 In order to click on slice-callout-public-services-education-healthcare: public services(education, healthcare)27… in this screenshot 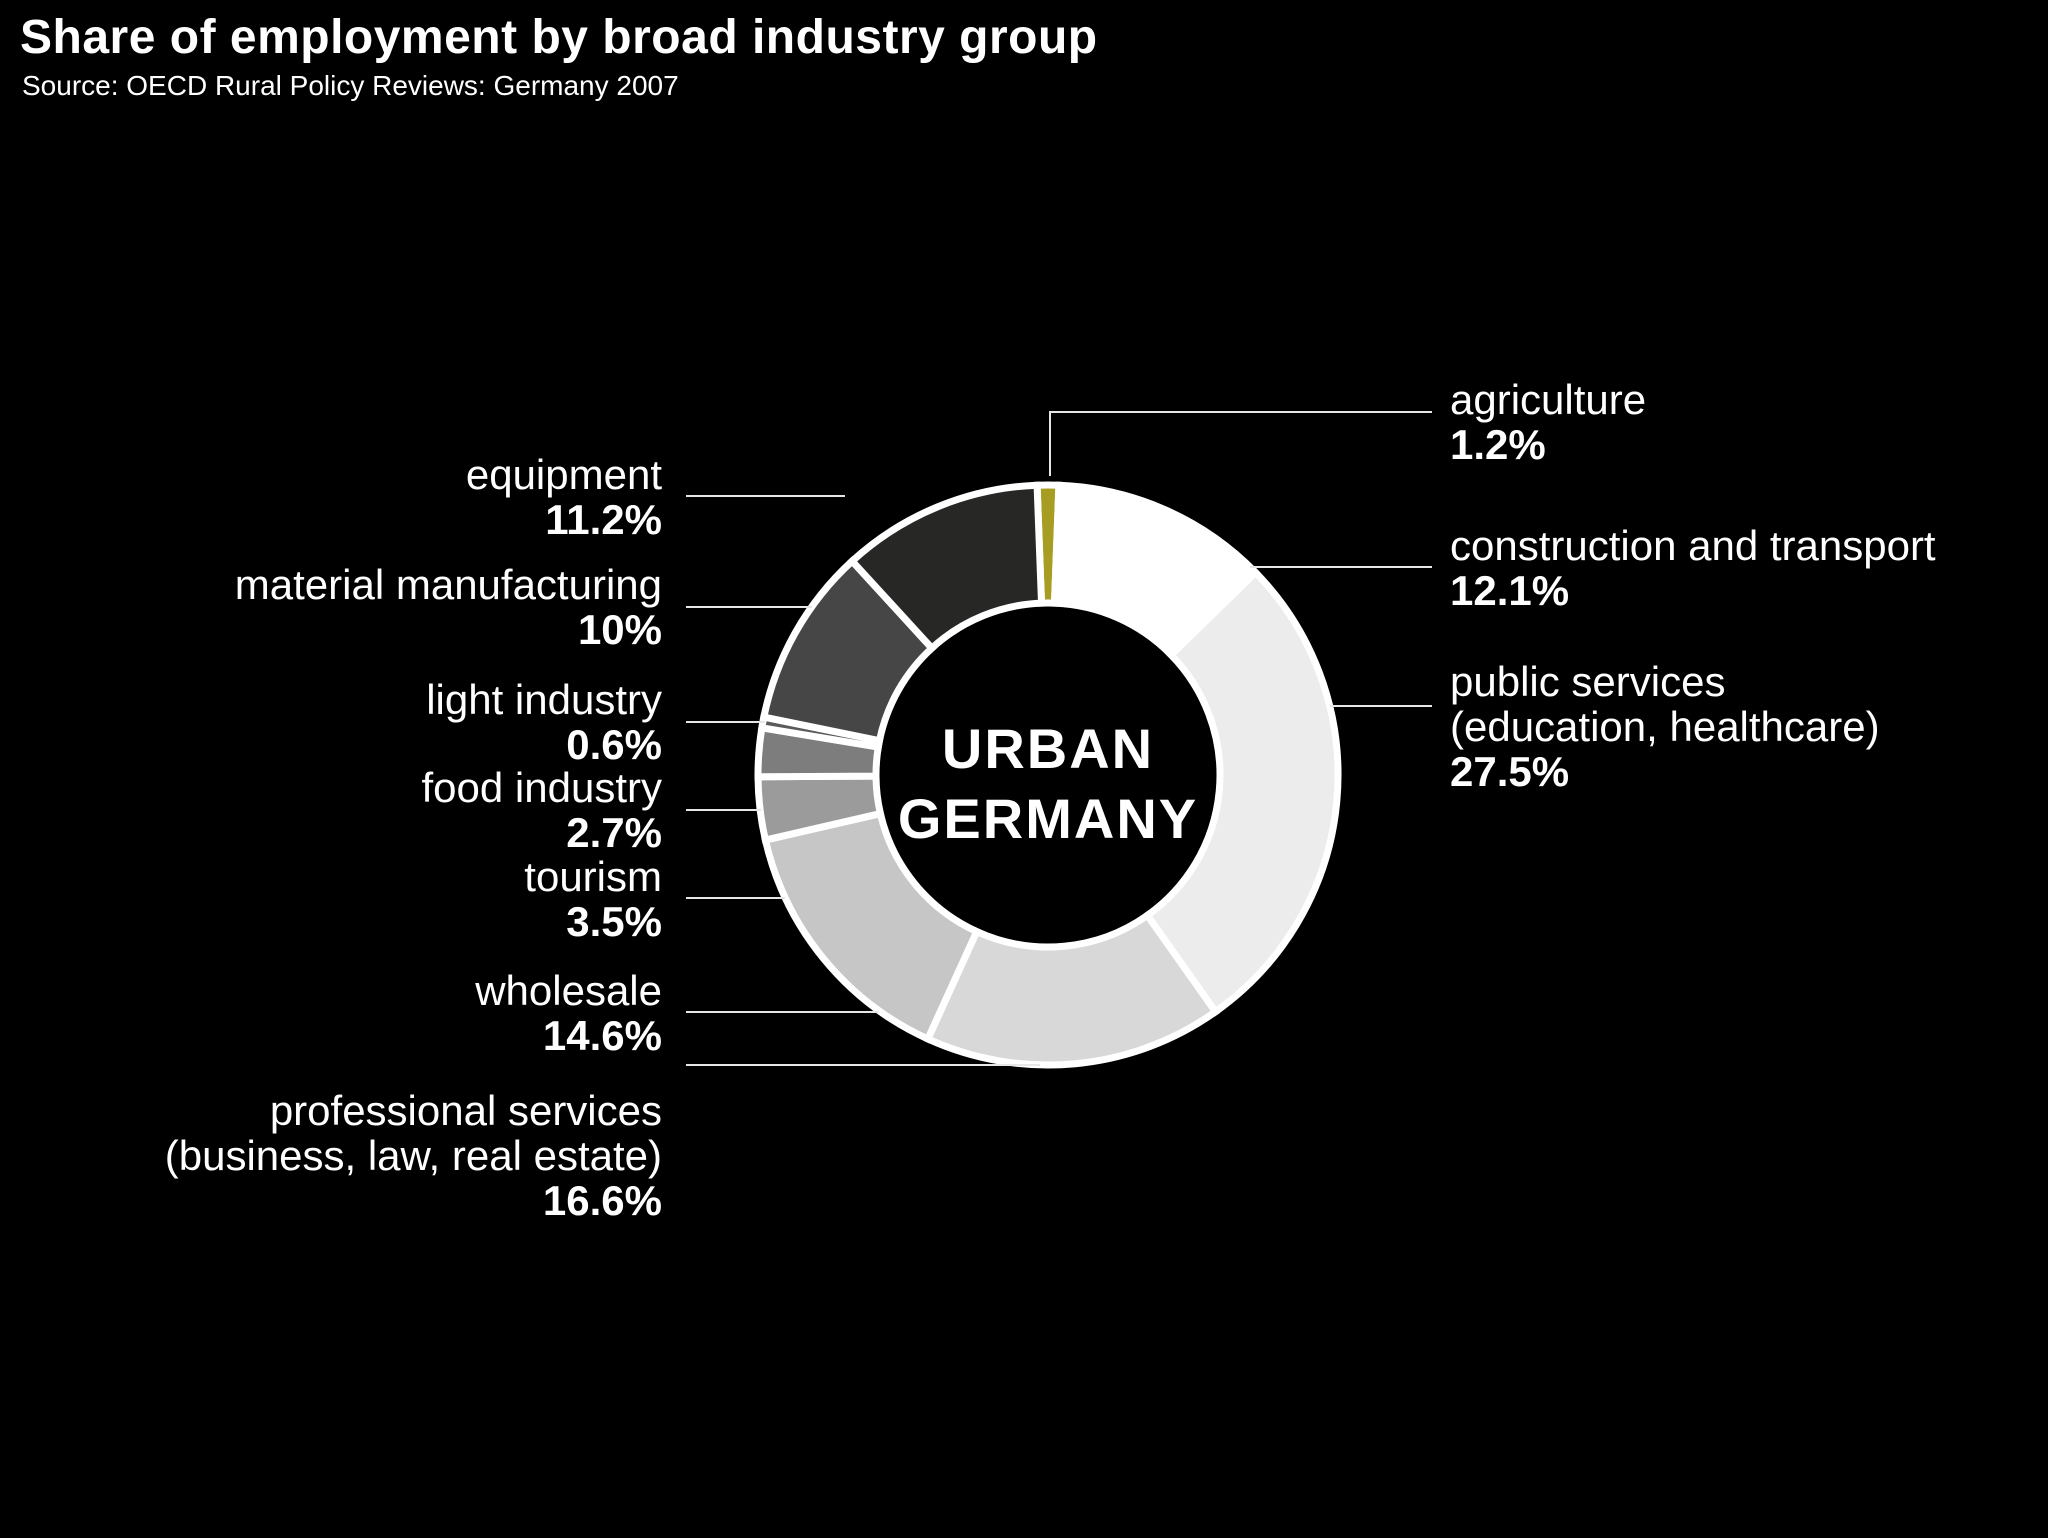, I will do `click(1665, 726)`.